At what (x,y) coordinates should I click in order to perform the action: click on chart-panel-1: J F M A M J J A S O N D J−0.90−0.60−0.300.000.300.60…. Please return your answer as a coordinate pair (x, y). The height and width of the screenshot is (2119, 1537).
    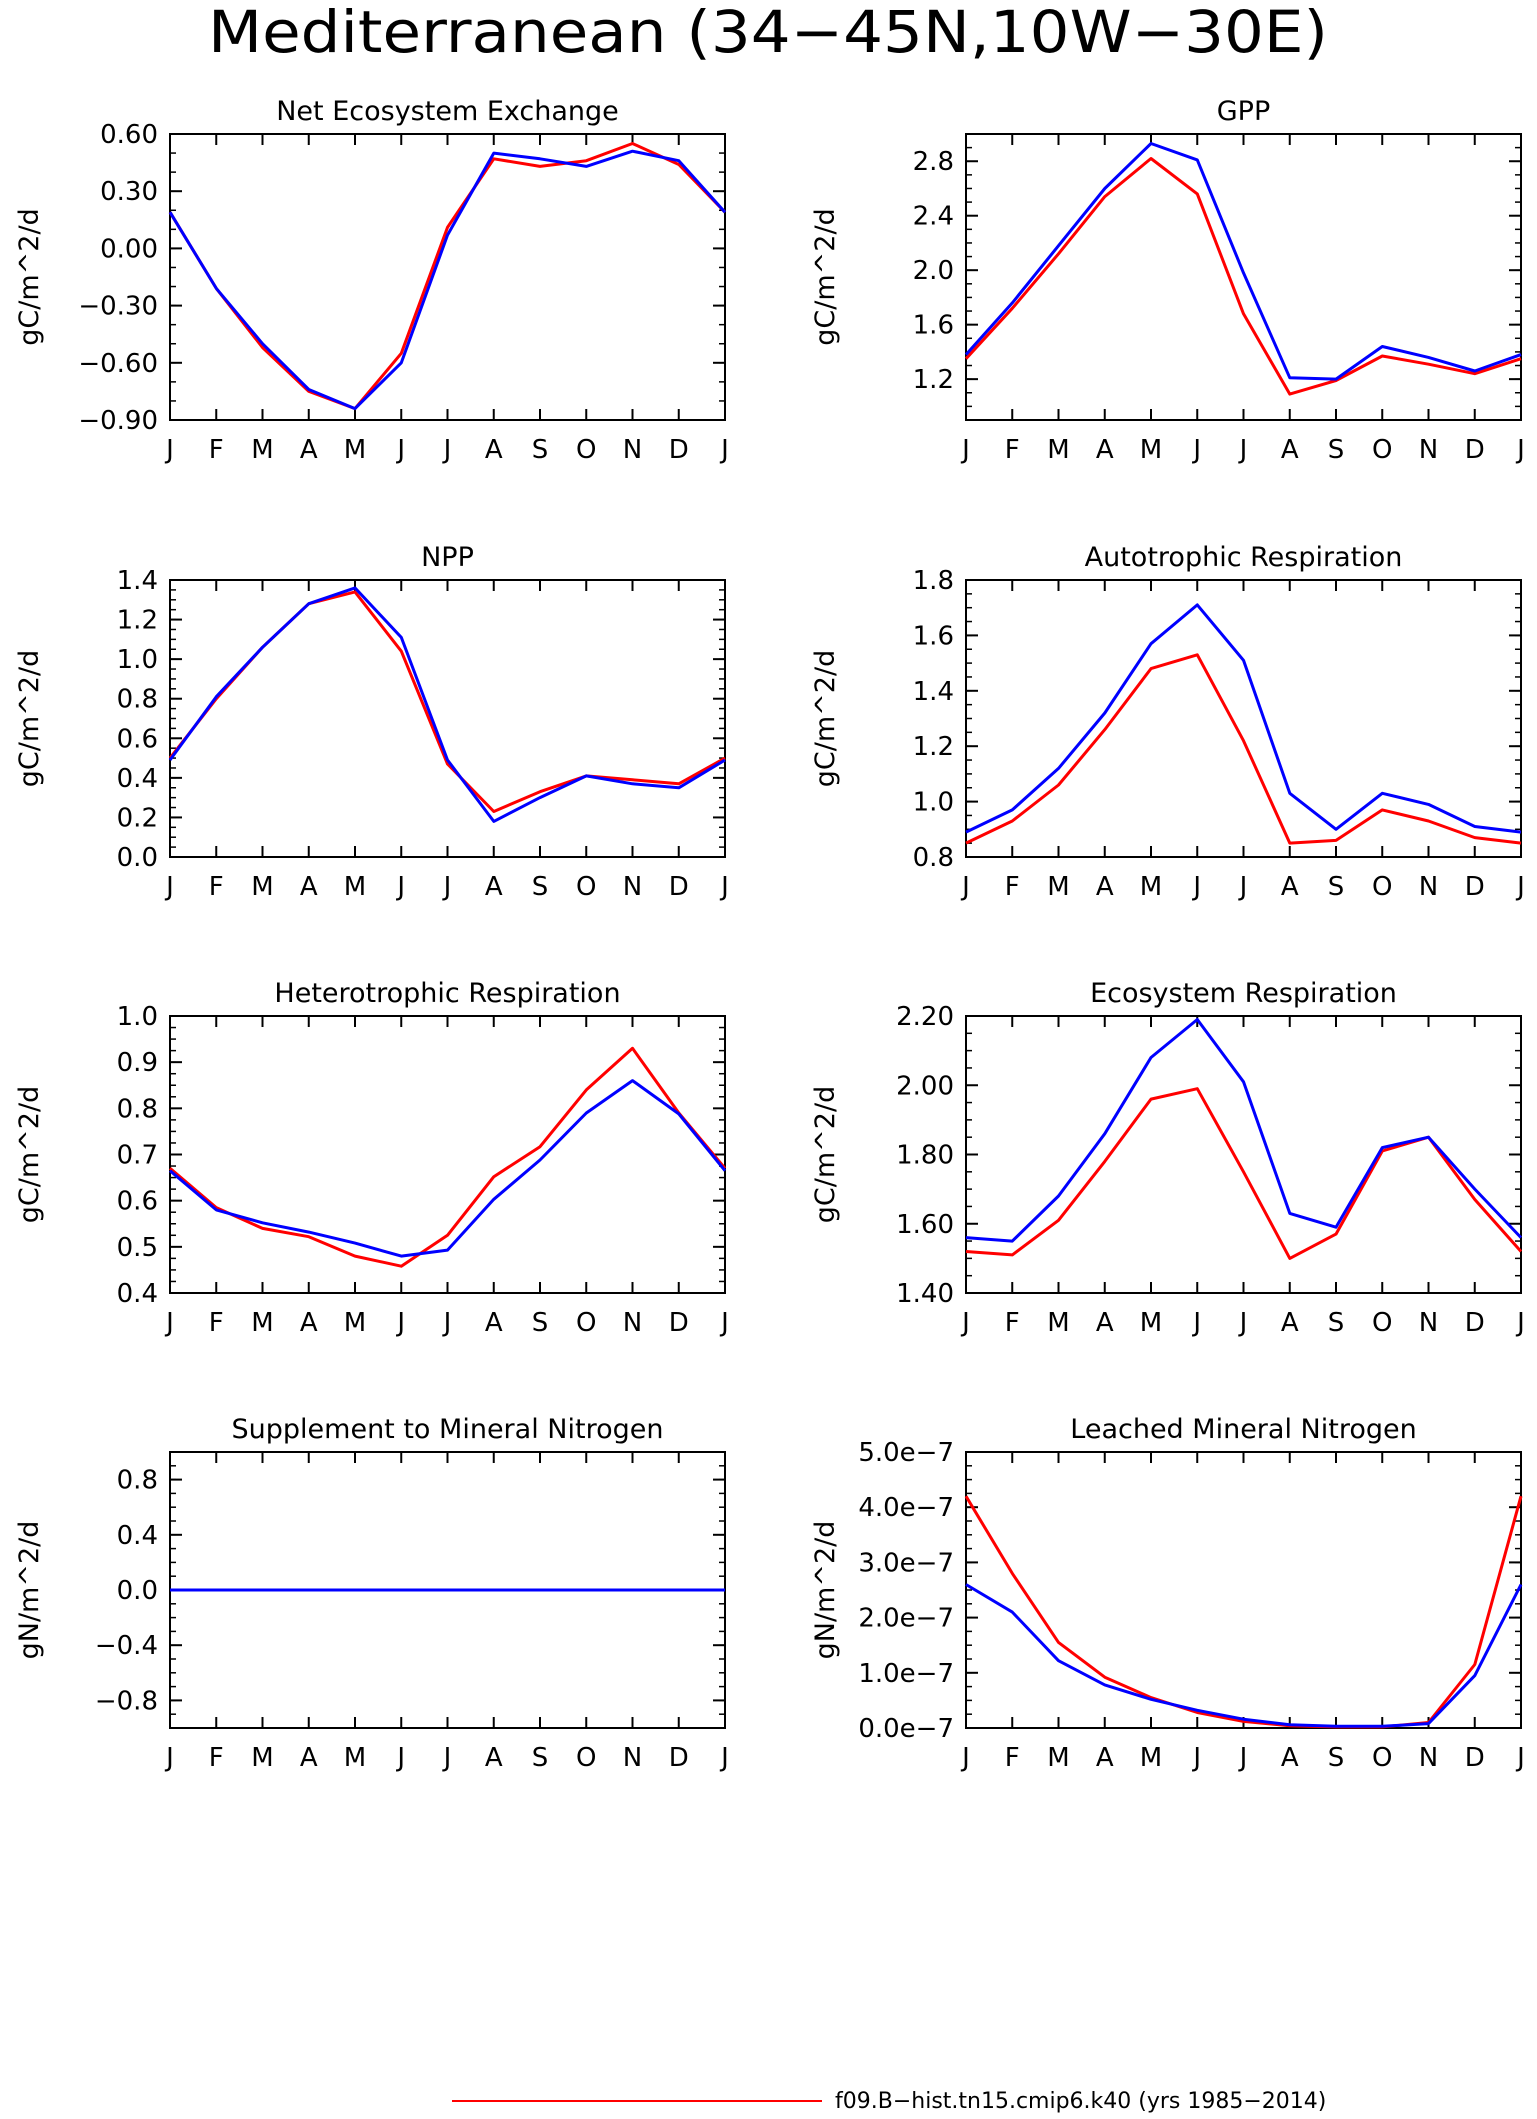
    Looking at the image, I should click on (371, 280).